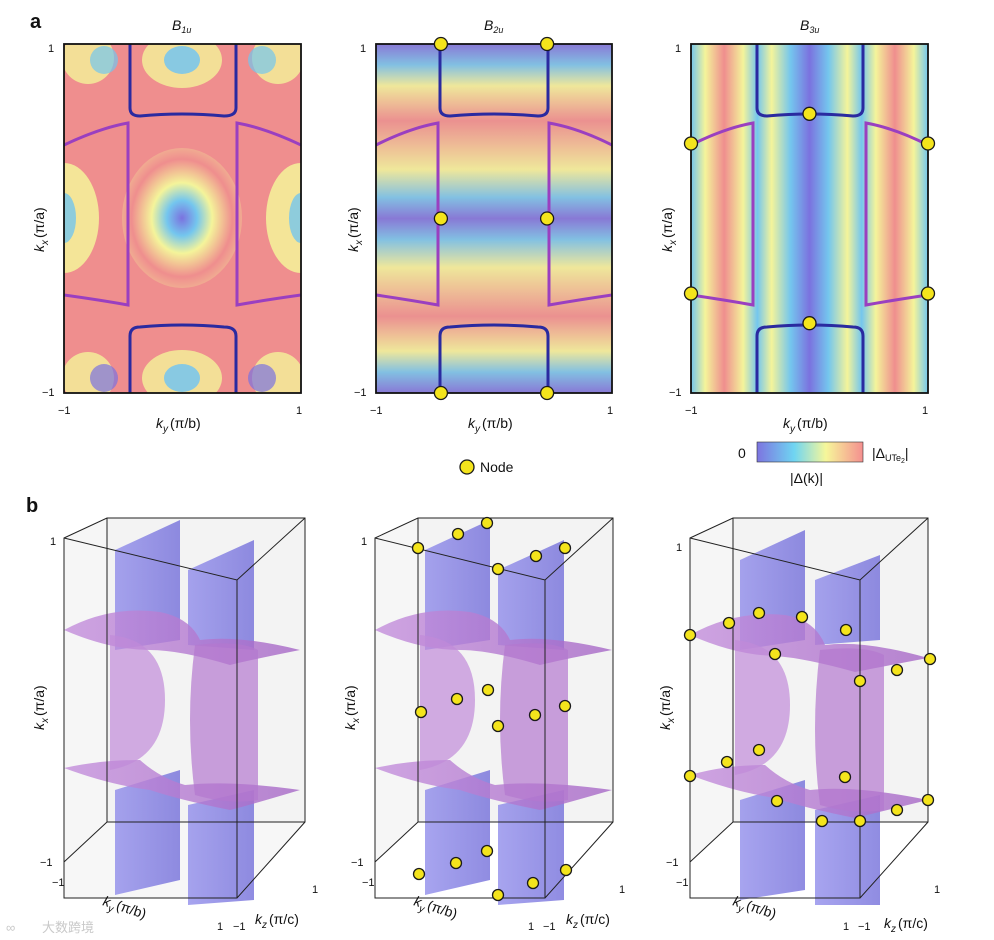 This screenshot has height=940, width=994. What do you see at coordinates (497, 467) in the screenshot?
I see `node-legend-label: Node` at bounding box center [497, 467].